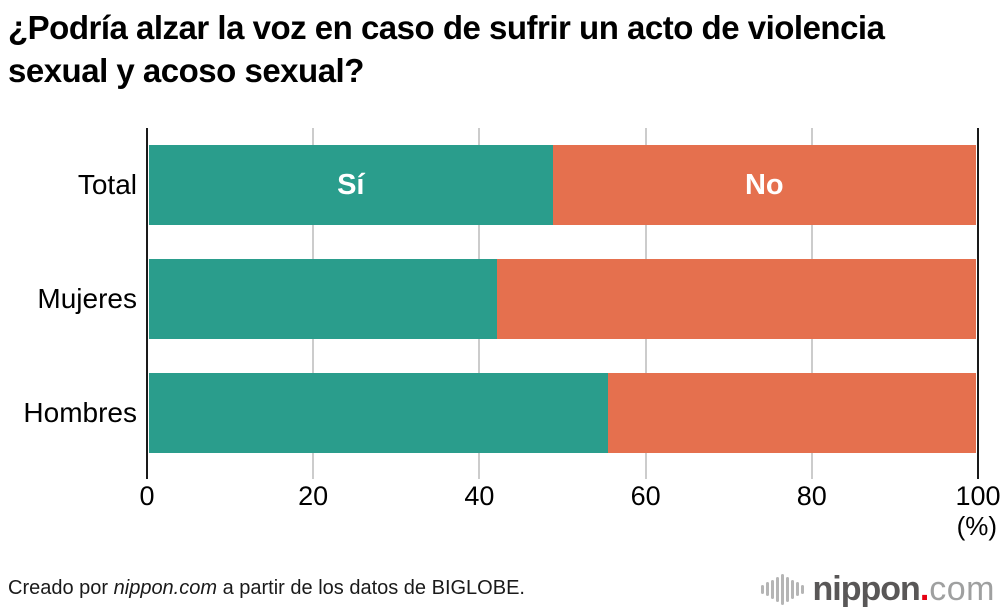 This screenshot has height=614, width=1000. I want to click on x-tick-label: 100, so click(977, 496).